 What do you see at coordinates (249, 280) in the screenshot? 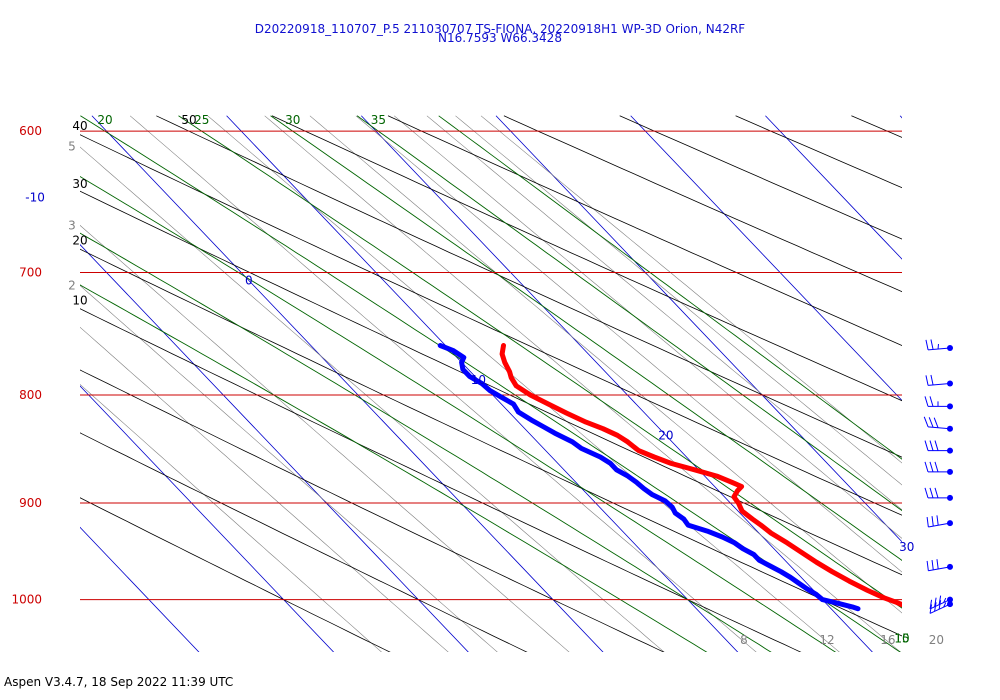
I see `isotherm-label: 0` at bounding box center [249, 280].